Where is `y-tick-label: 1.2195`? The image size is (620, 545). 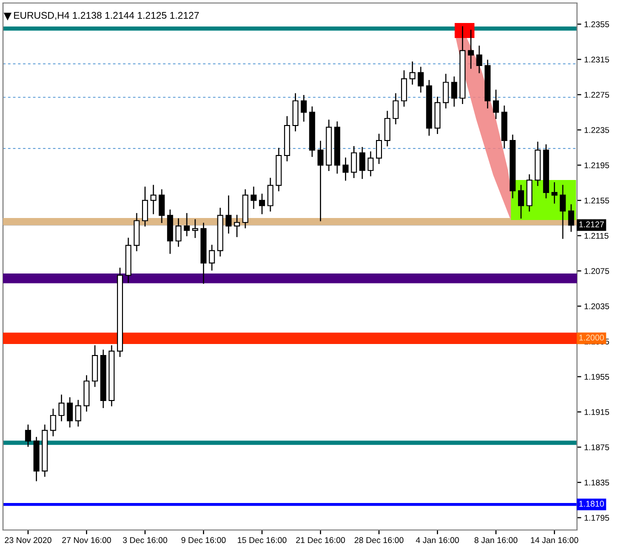 y-tick-label: 1.2195 is located at coordinates (597, 165).